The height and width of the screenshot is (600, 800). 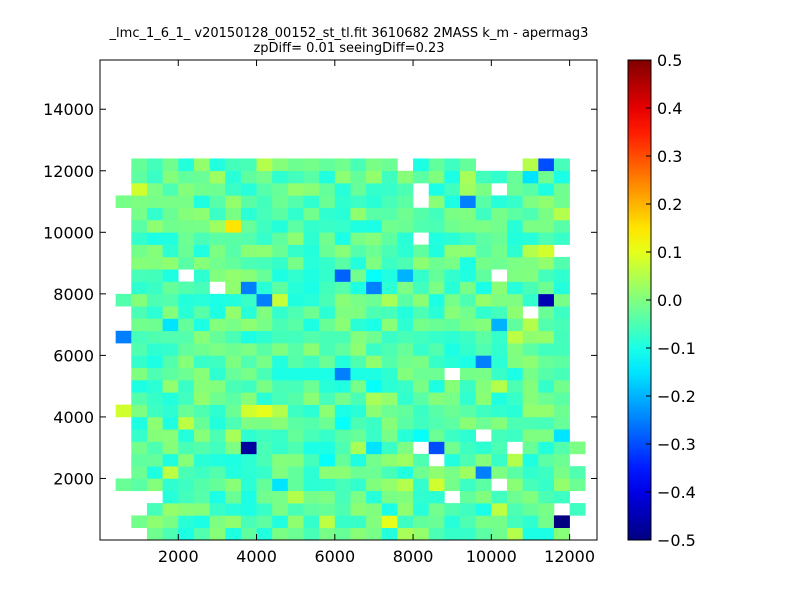 I want to click on colorbar-tick-label: −0.2, so click(x=676, y=396).